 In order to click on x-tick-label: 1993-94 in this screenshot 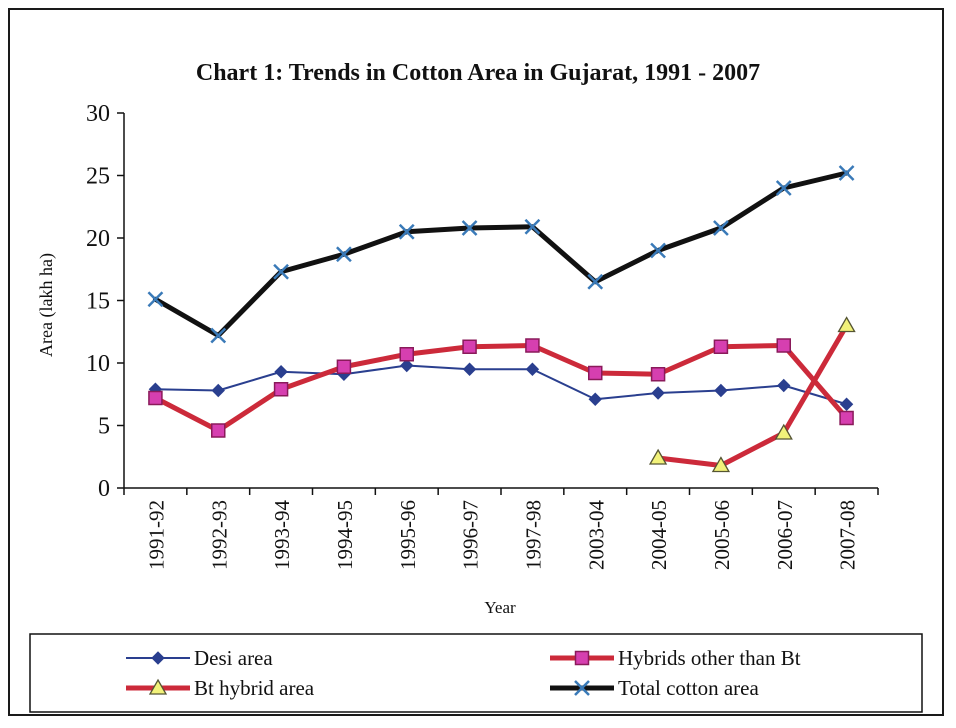, I will do `click(282, 535)`.